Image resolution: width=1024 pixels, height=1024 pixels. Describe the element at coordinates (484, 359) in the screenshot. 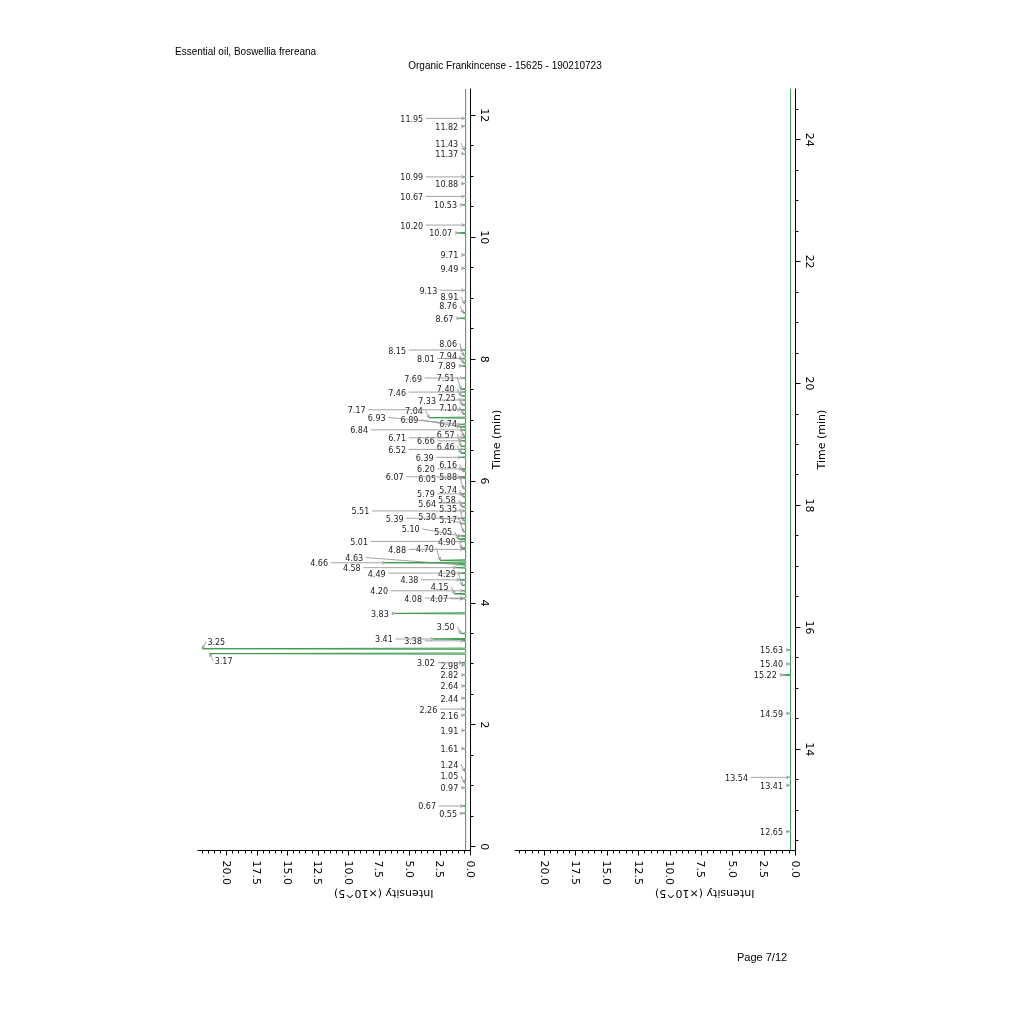

I see `y-tick-label: 8` at that location.